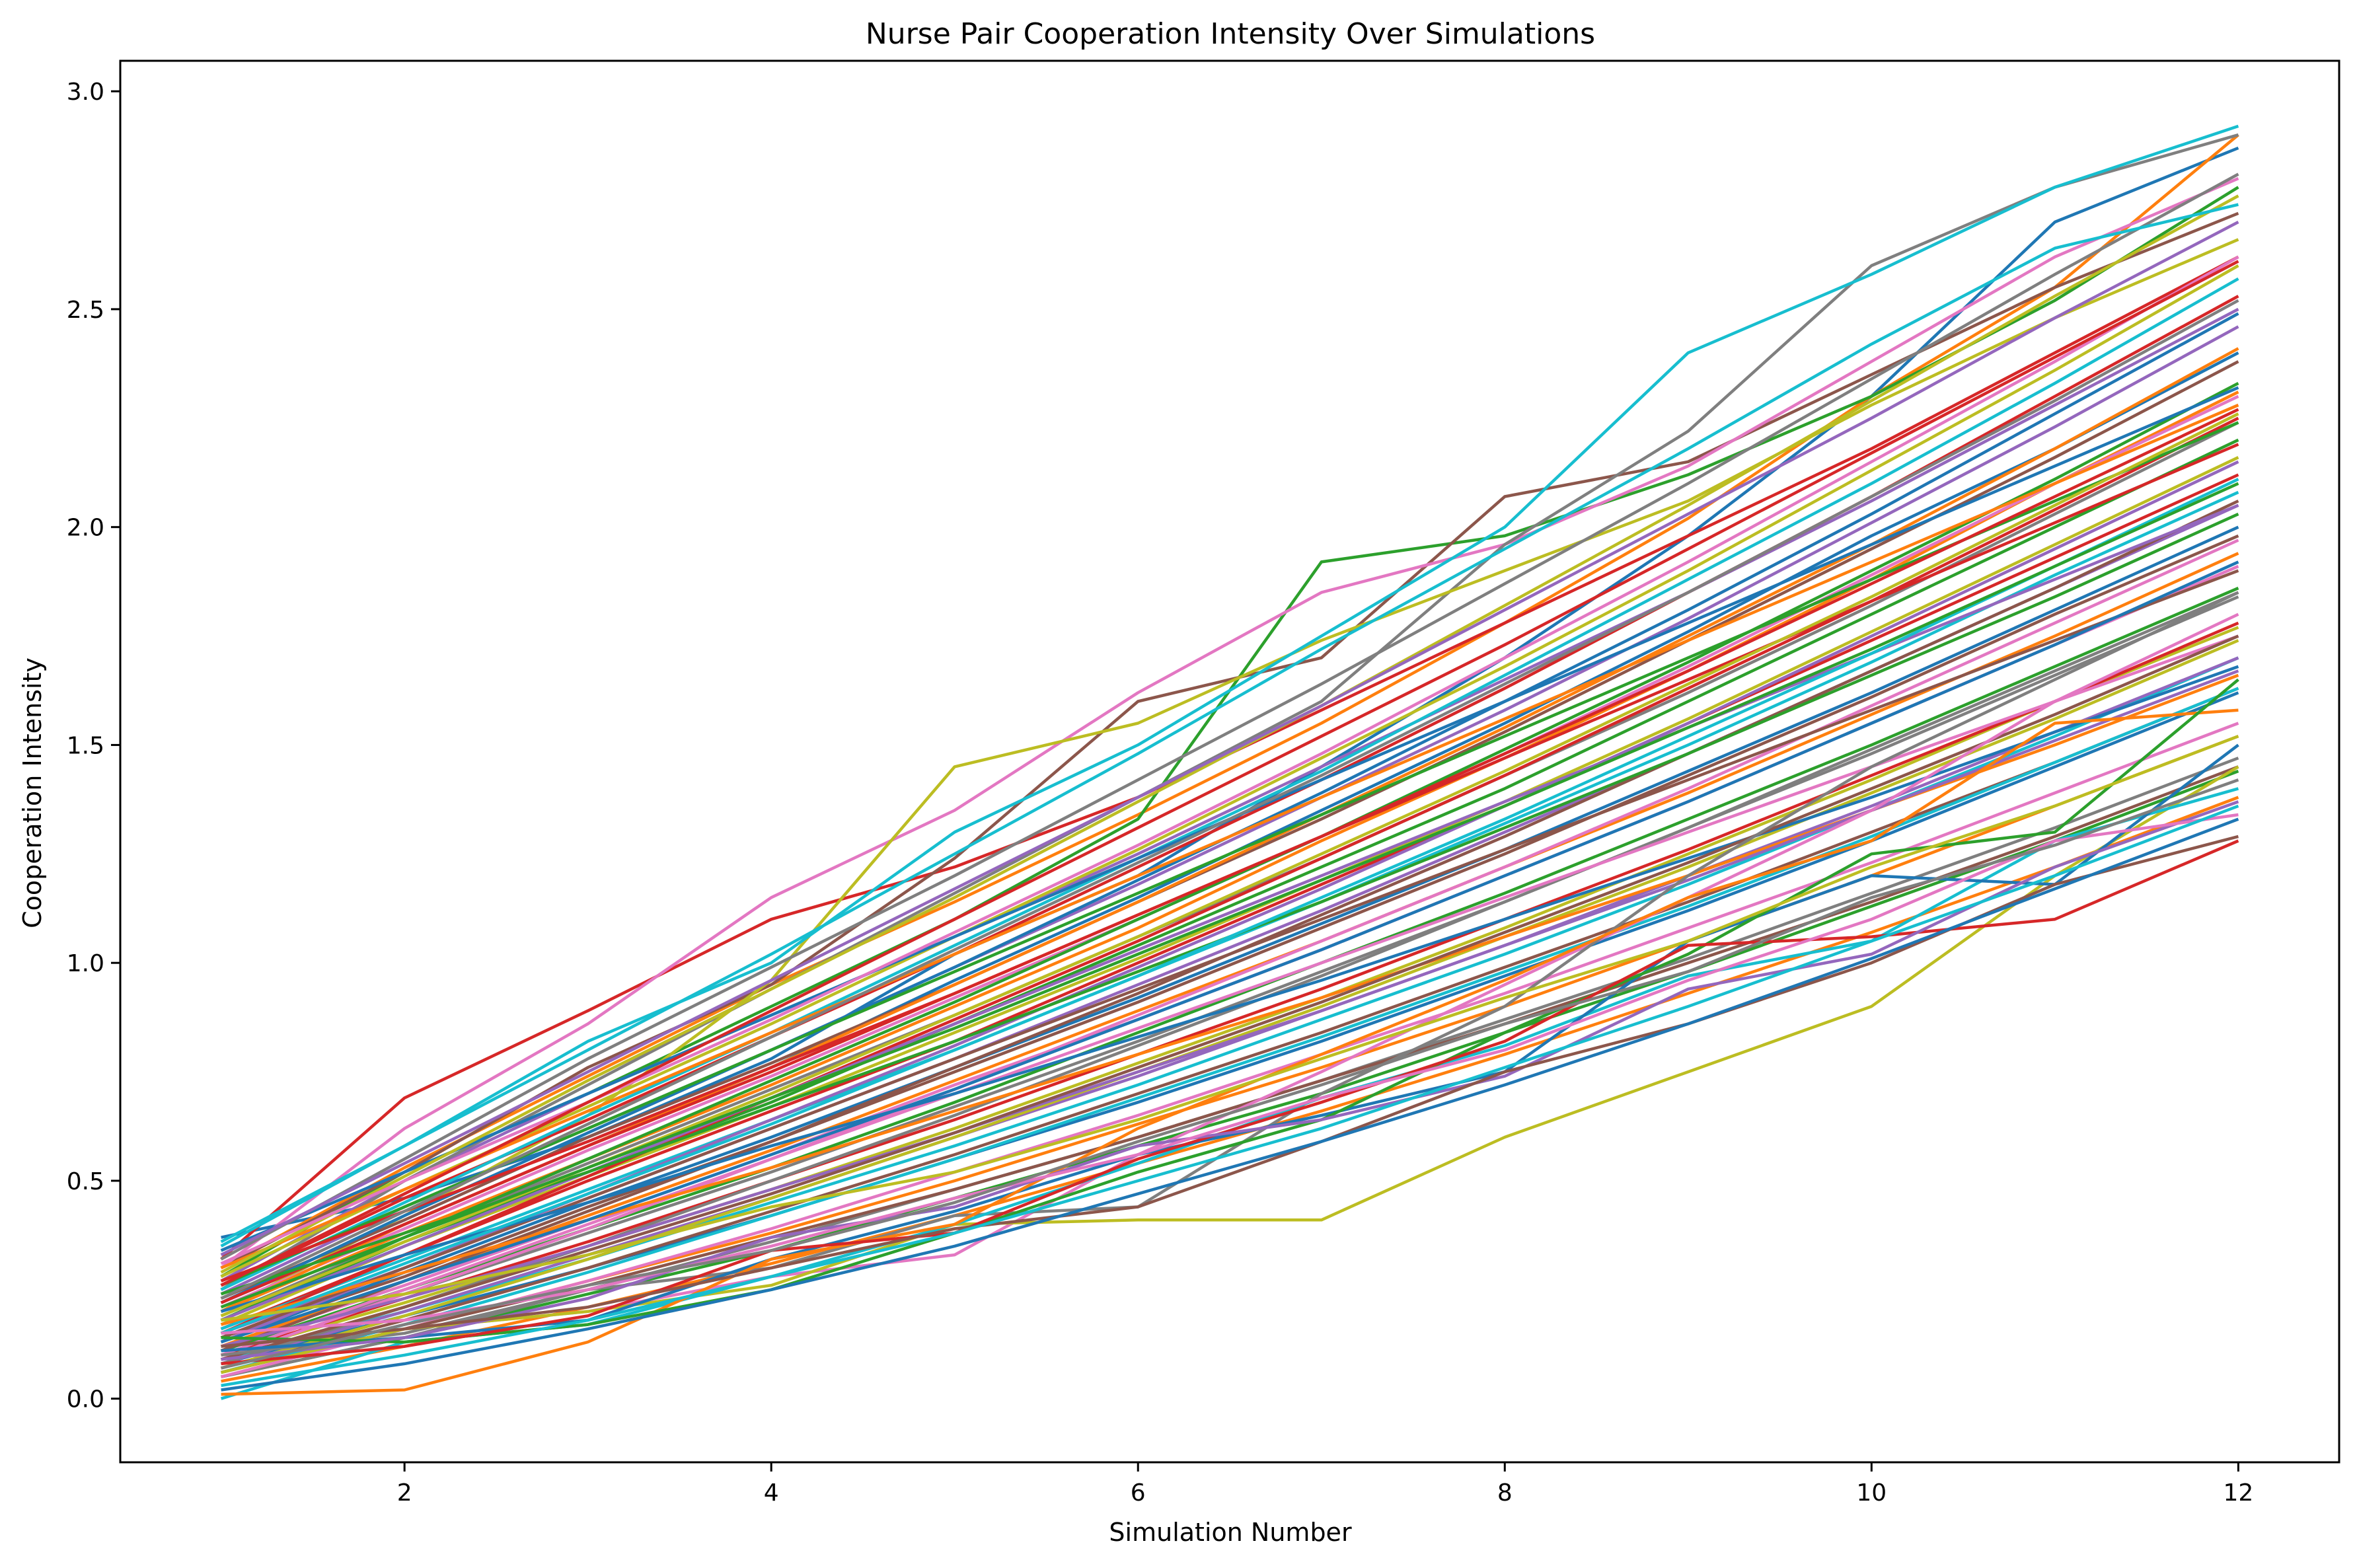 Image resolution: width=2357 pixels, height=1568 pixels. Describe the element at coordinates (85, 963) in the screenshot. I see `y-tick-label: 1.0` at that location.